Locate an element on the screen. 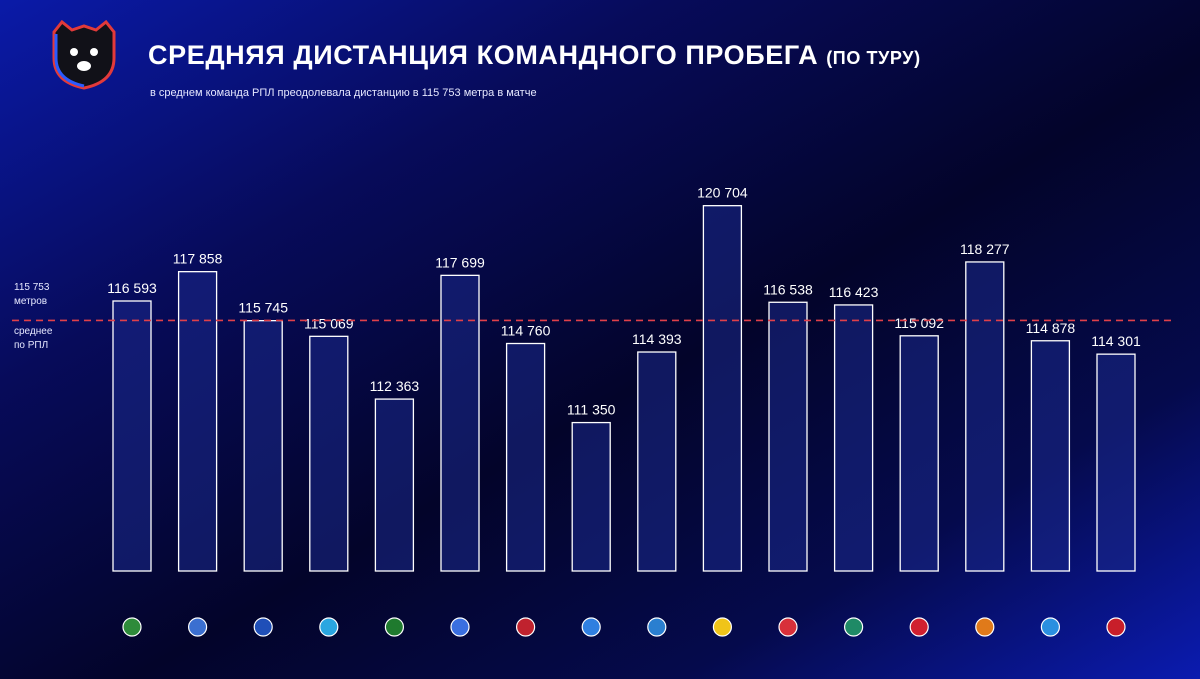 Image resolution: width=1200 pixels, height=679 pixels. average-value-label: 115 753 is located at coordinates (32, 287).